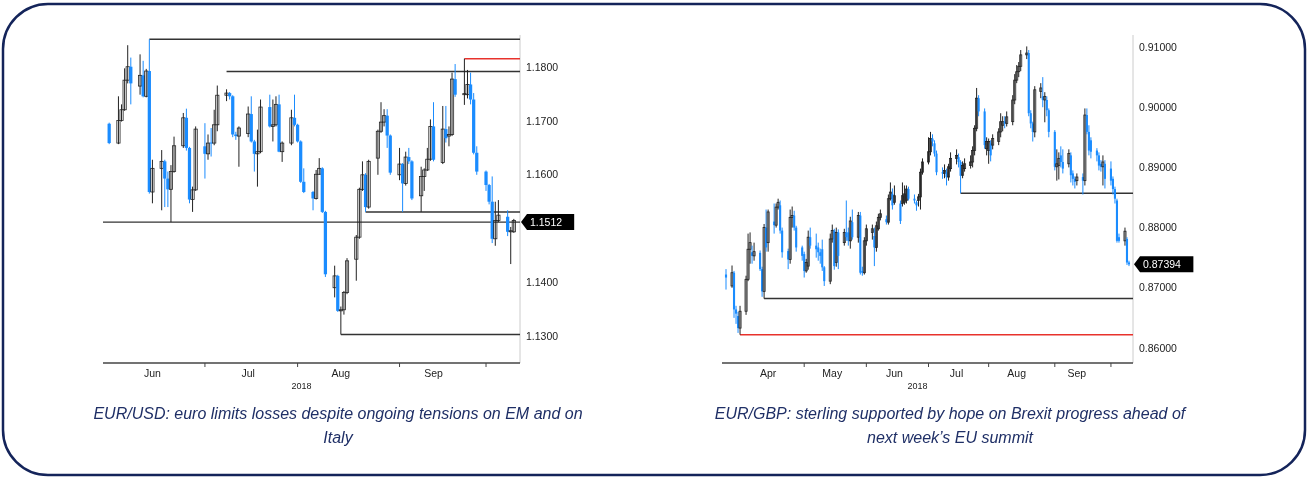  I want to click on text: EUR/GBP: sterling supported by hope on Brexit progress ahead of next week’s EU summit, so click(950, 425).